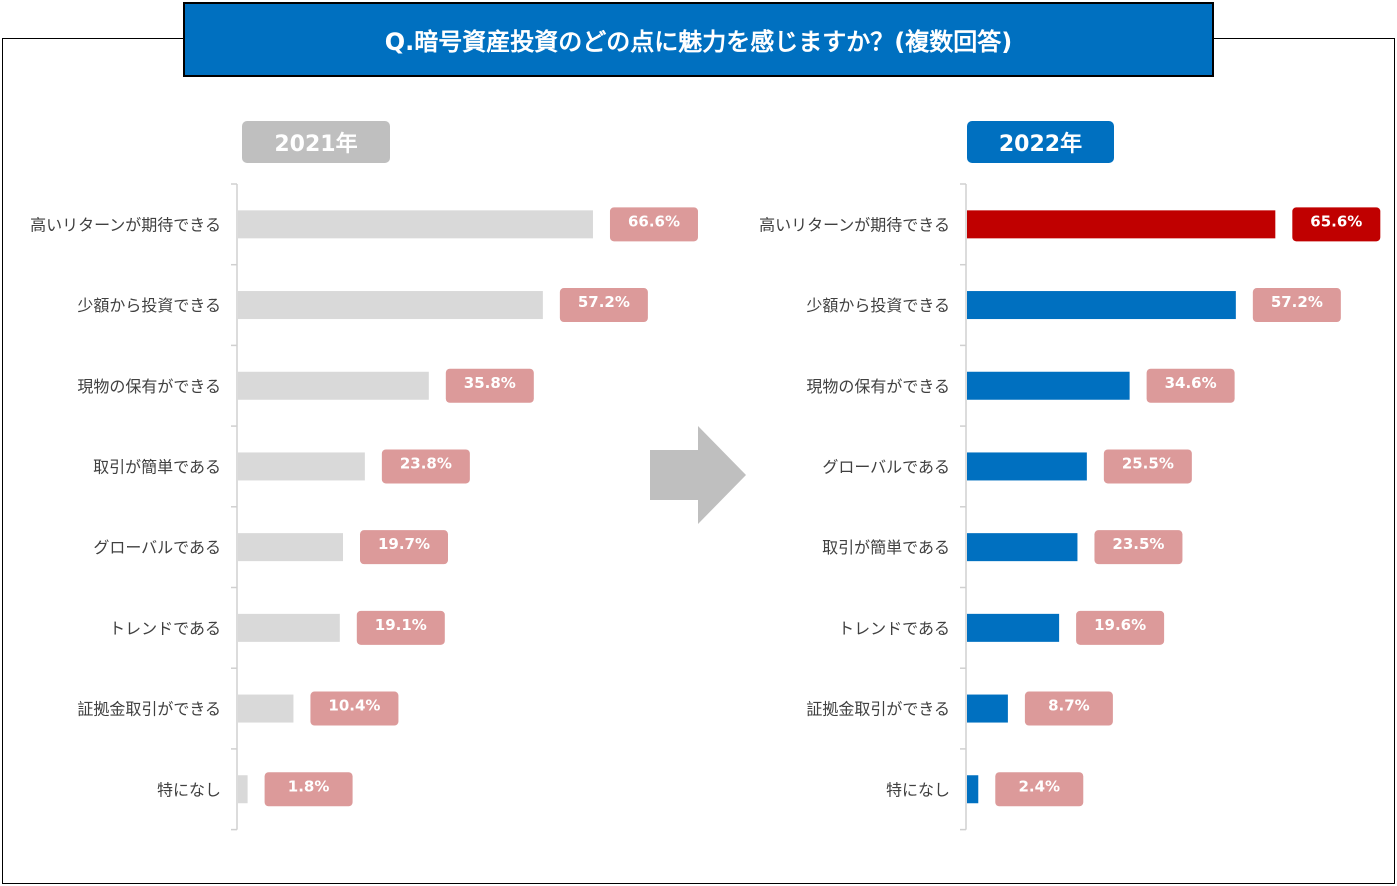 This screenshot has height=886, width=1397. Describe the element at coordinates (316, 142) in the screenshot. I see `year-badge-2021: 2021年` at that location.